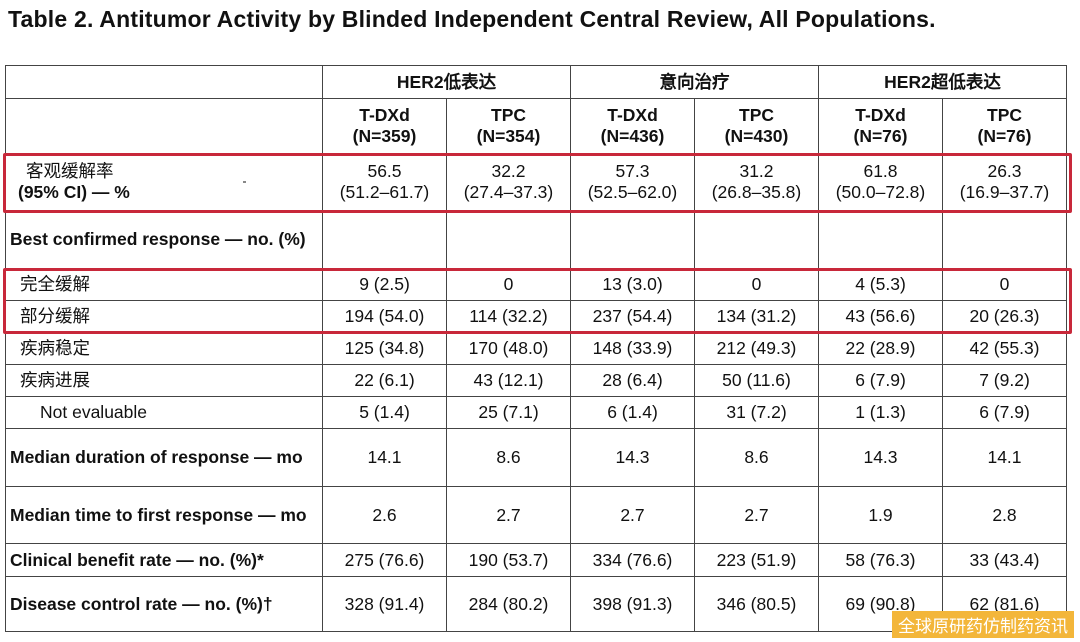 This screenshot has width=1080, height=642. I want to click on table-cell: 43 (12.1), so click(508, 380).